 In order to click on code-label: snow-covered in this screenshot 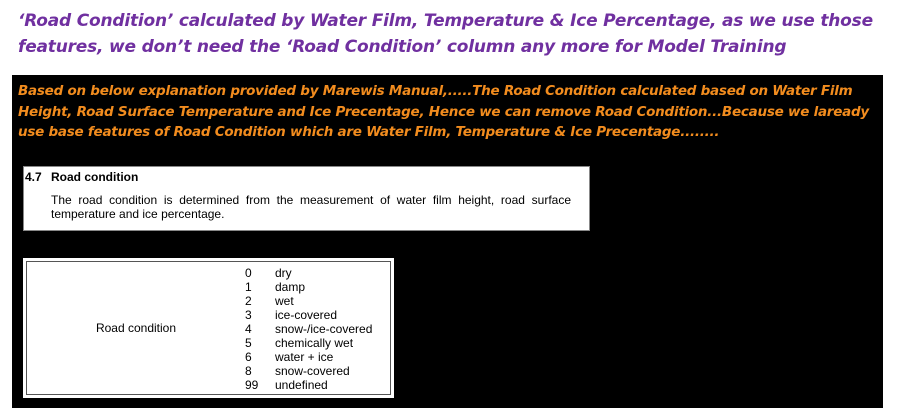, I will do `click(312, 371)`.